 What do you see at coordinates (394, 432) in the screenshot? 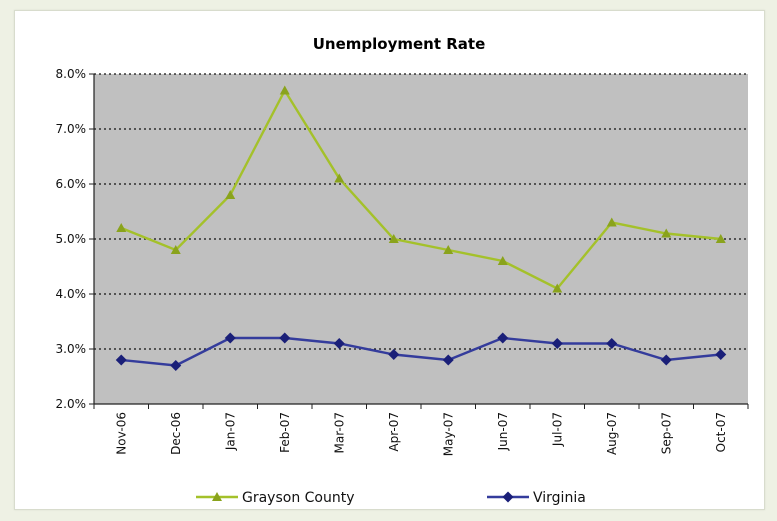
I see `x-tick-label: Apr-07` at bounding box center [394, 432].